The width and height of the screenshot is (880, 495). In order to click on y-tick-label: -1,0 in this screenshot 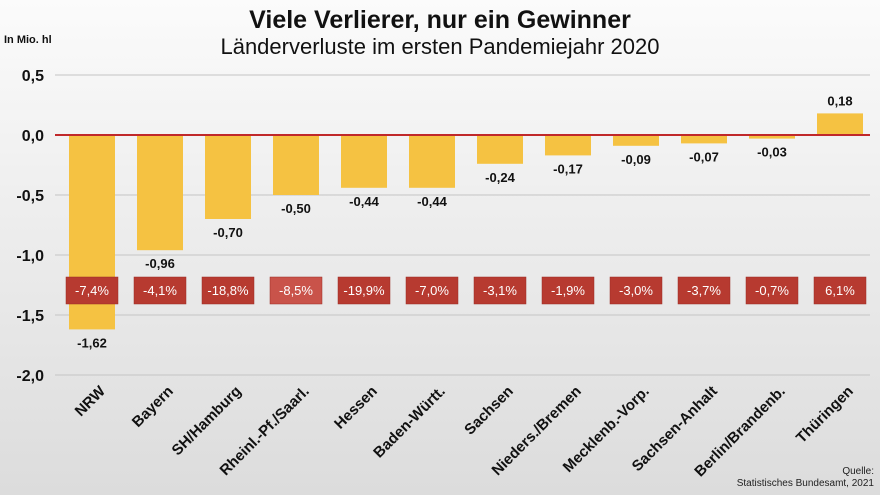, I will do `click(30, 256)`.